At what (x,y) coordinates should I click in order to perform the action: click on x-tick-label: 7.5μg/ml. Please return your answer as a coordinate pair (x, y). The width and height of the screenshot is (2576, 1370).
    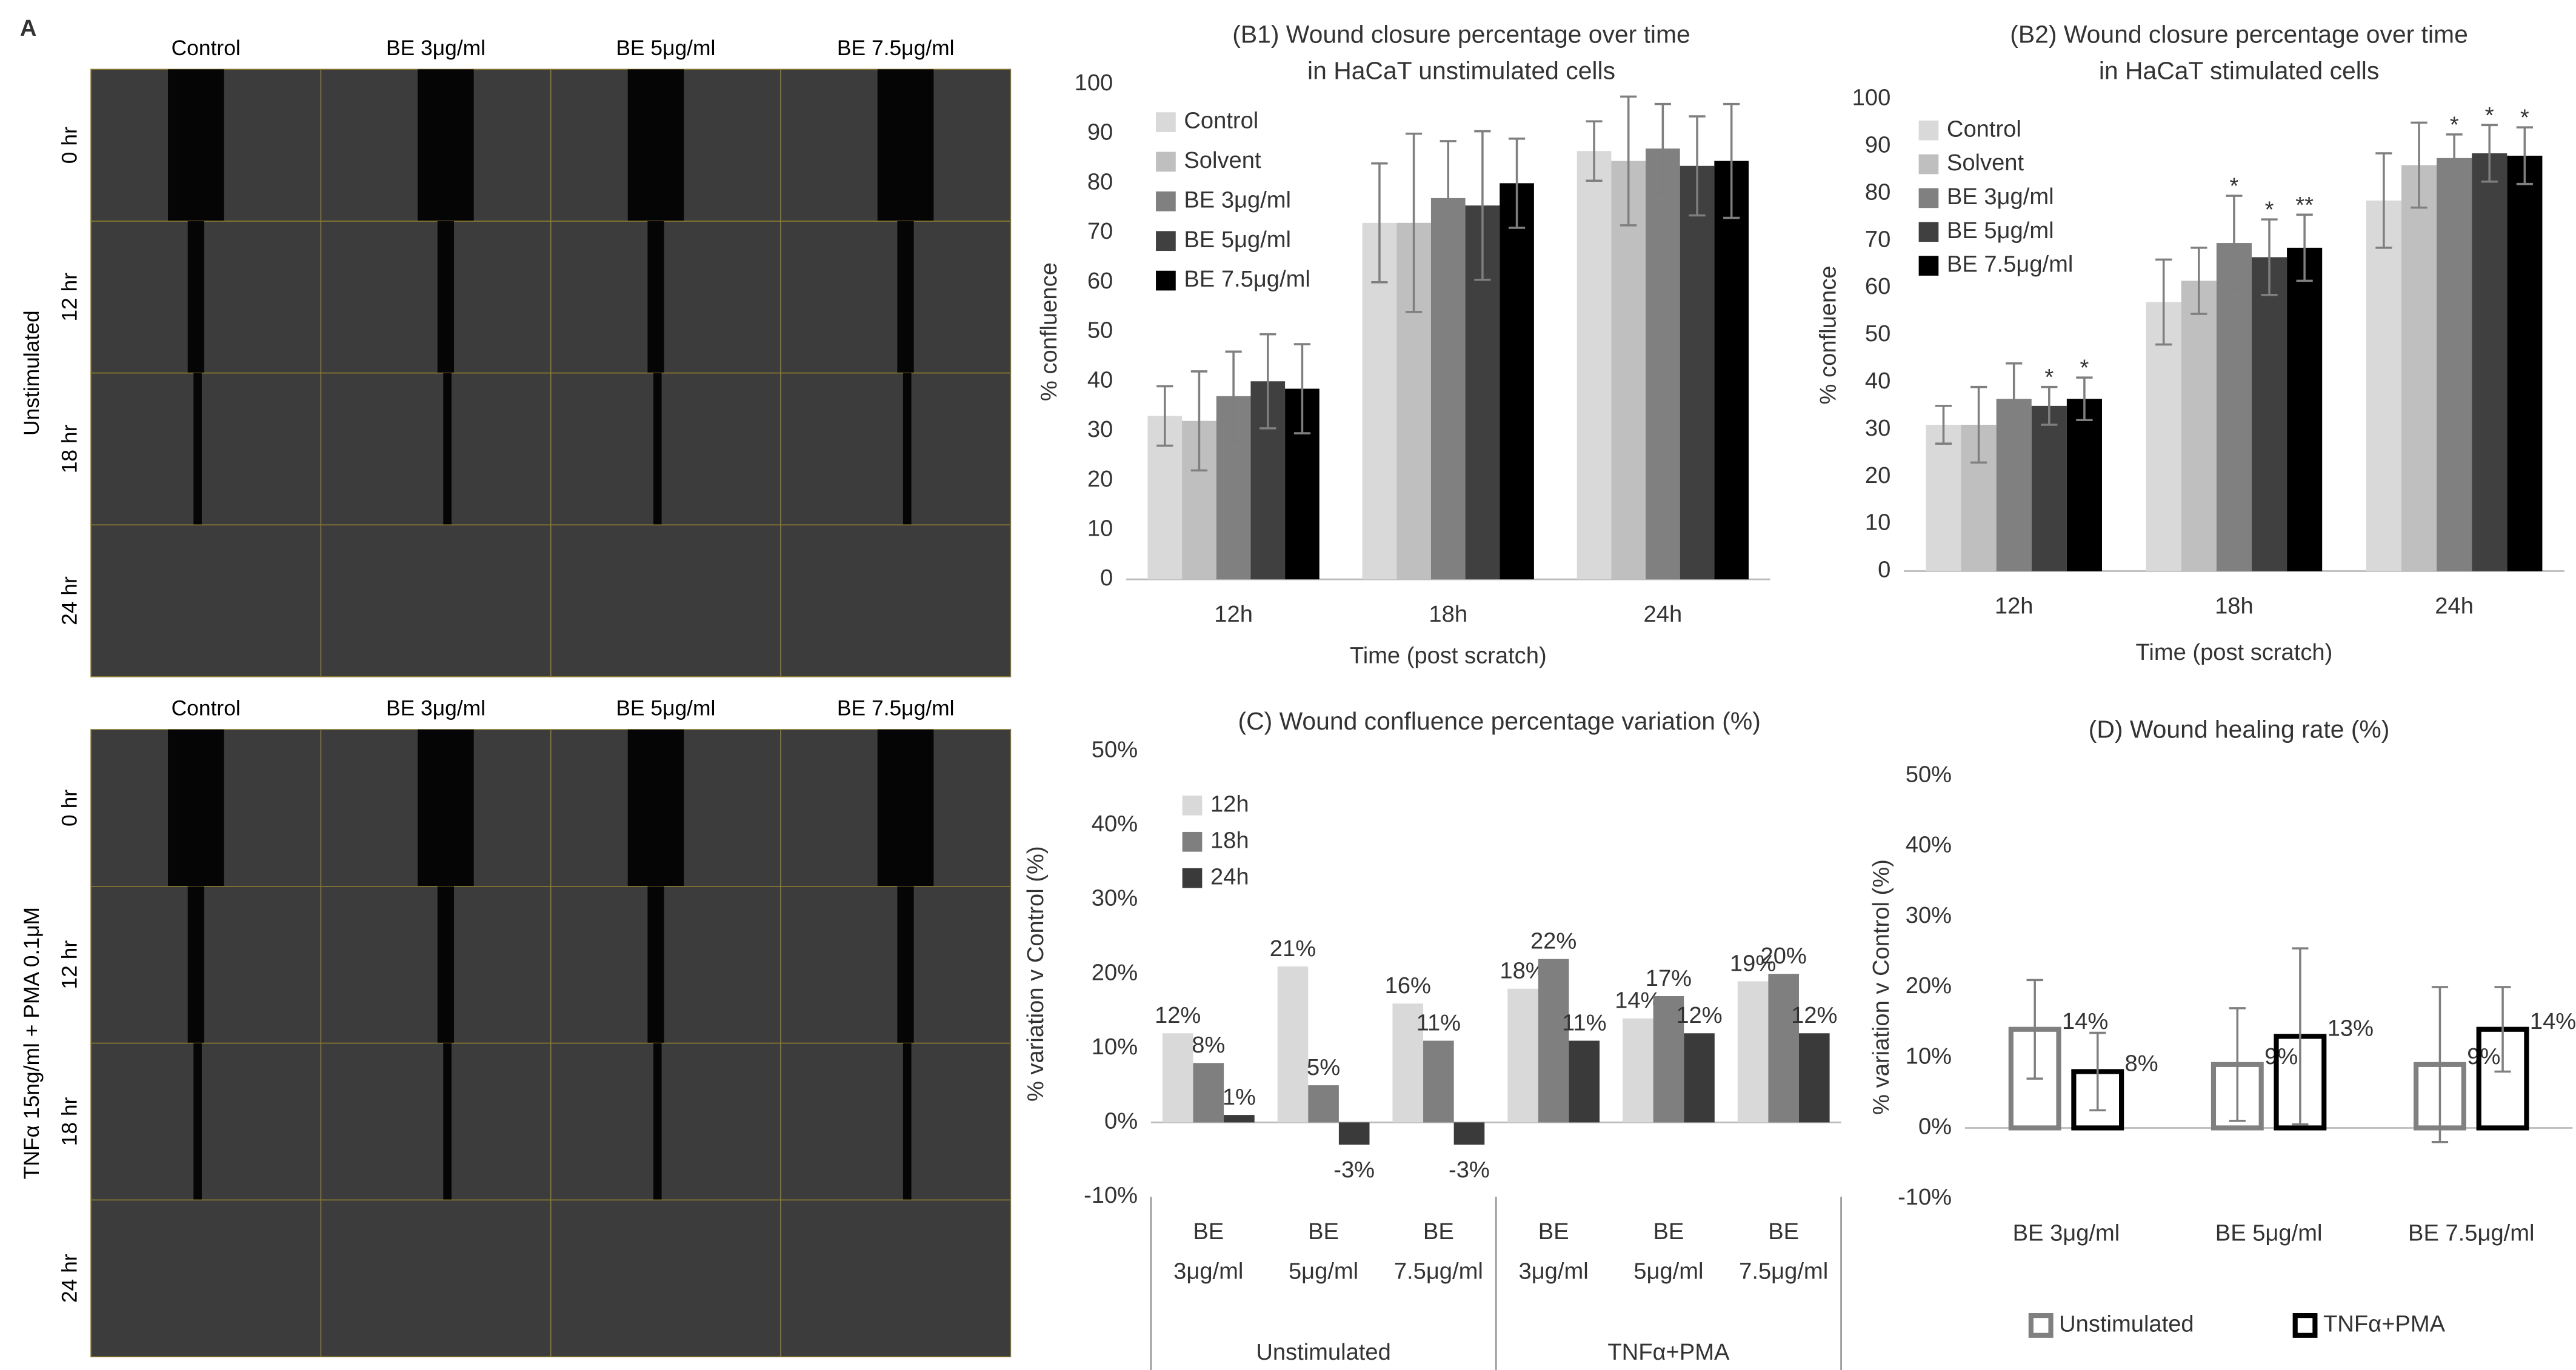
    Looking at the image, I should click on (1784, 1271).